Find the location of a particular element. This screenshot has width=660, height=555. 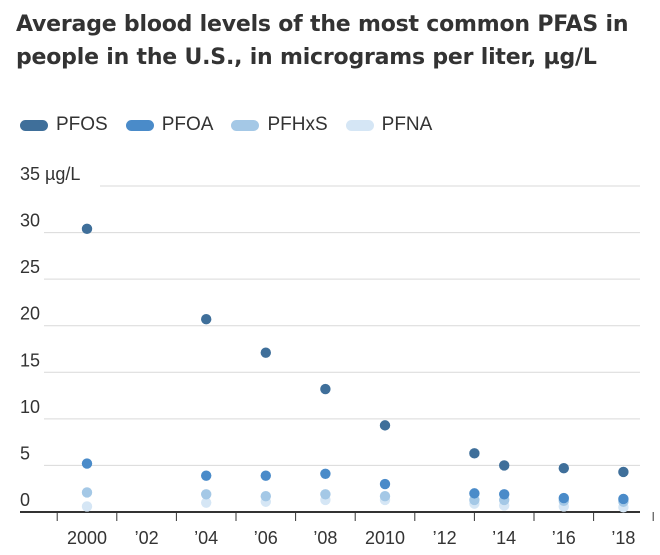

y-tick-label-15: 15 is located at coordinates (30, 360).